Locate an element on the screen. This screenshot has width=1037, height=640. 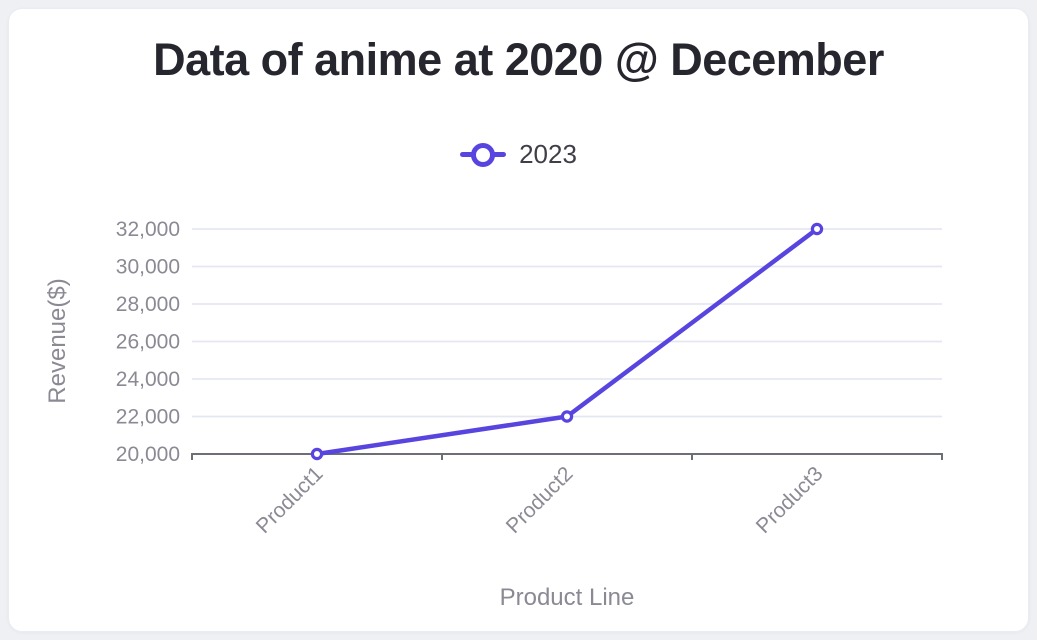
y-tick-label: 20,000 is located at coordinates (148, 454).